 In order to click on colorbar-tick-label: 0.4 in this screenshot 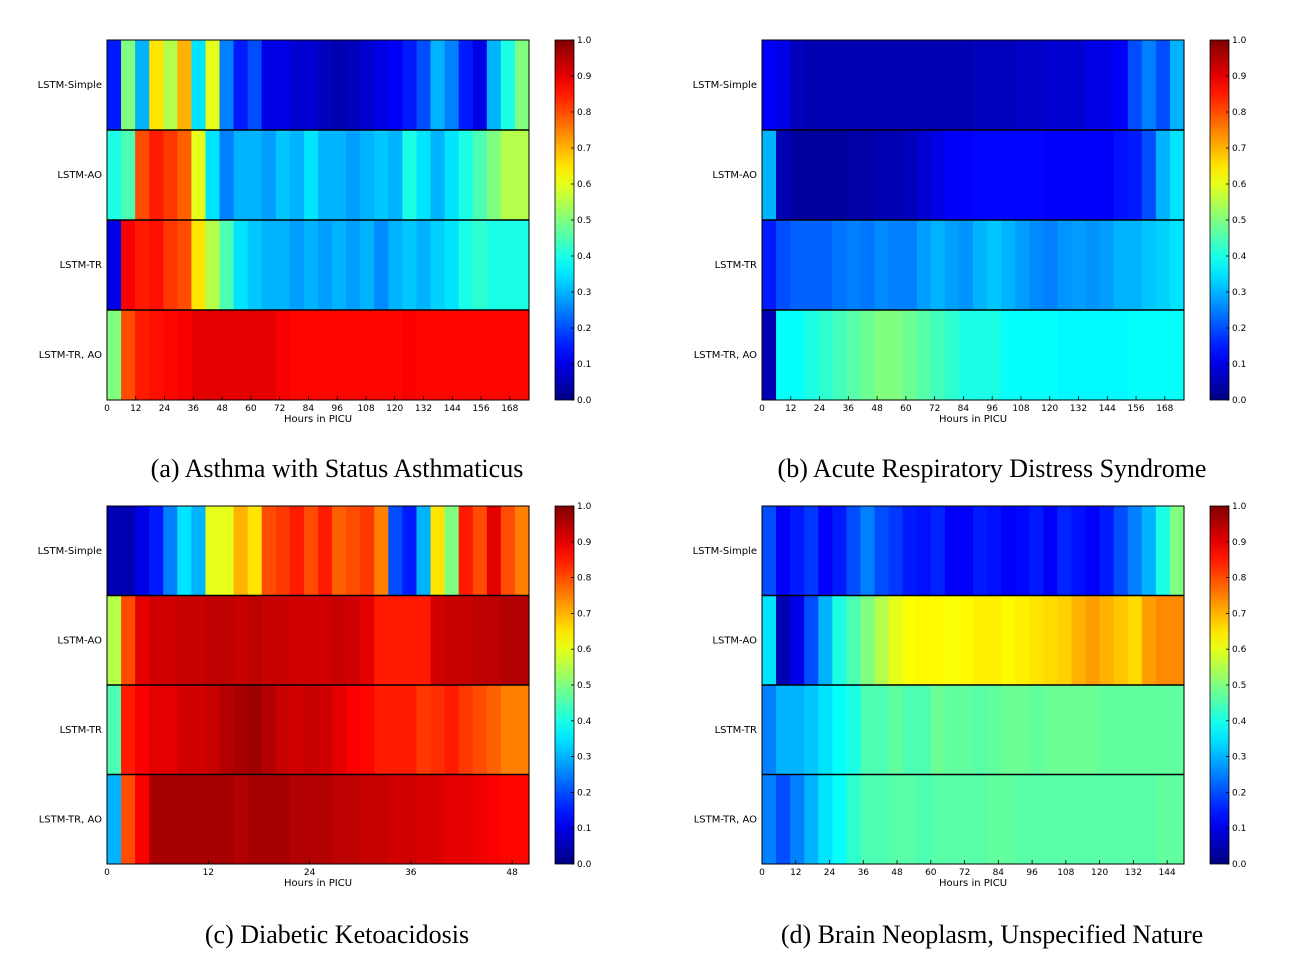, I will do `click(584, 257)`.